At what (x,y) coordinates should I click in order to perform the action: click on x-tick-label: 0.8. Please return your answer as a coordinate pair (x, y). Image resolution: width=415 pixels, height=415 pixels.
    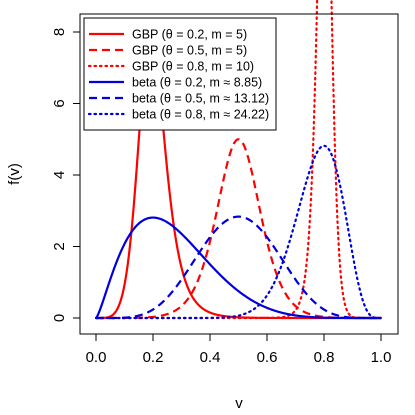
    Looking at the image, I should click on (324, 357).